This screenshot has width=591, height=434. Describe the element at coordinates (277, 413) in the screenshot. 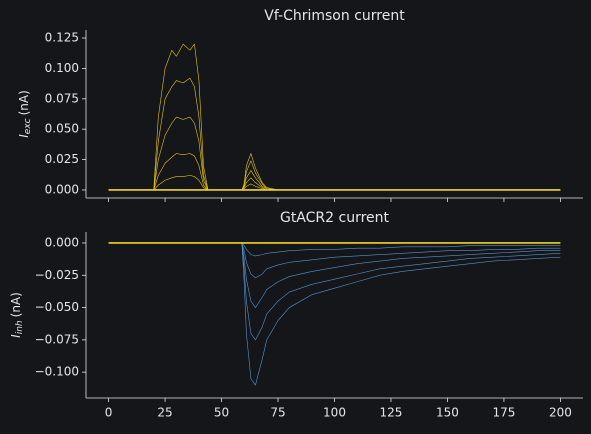

I see `x-tick-label: 75` at that location.